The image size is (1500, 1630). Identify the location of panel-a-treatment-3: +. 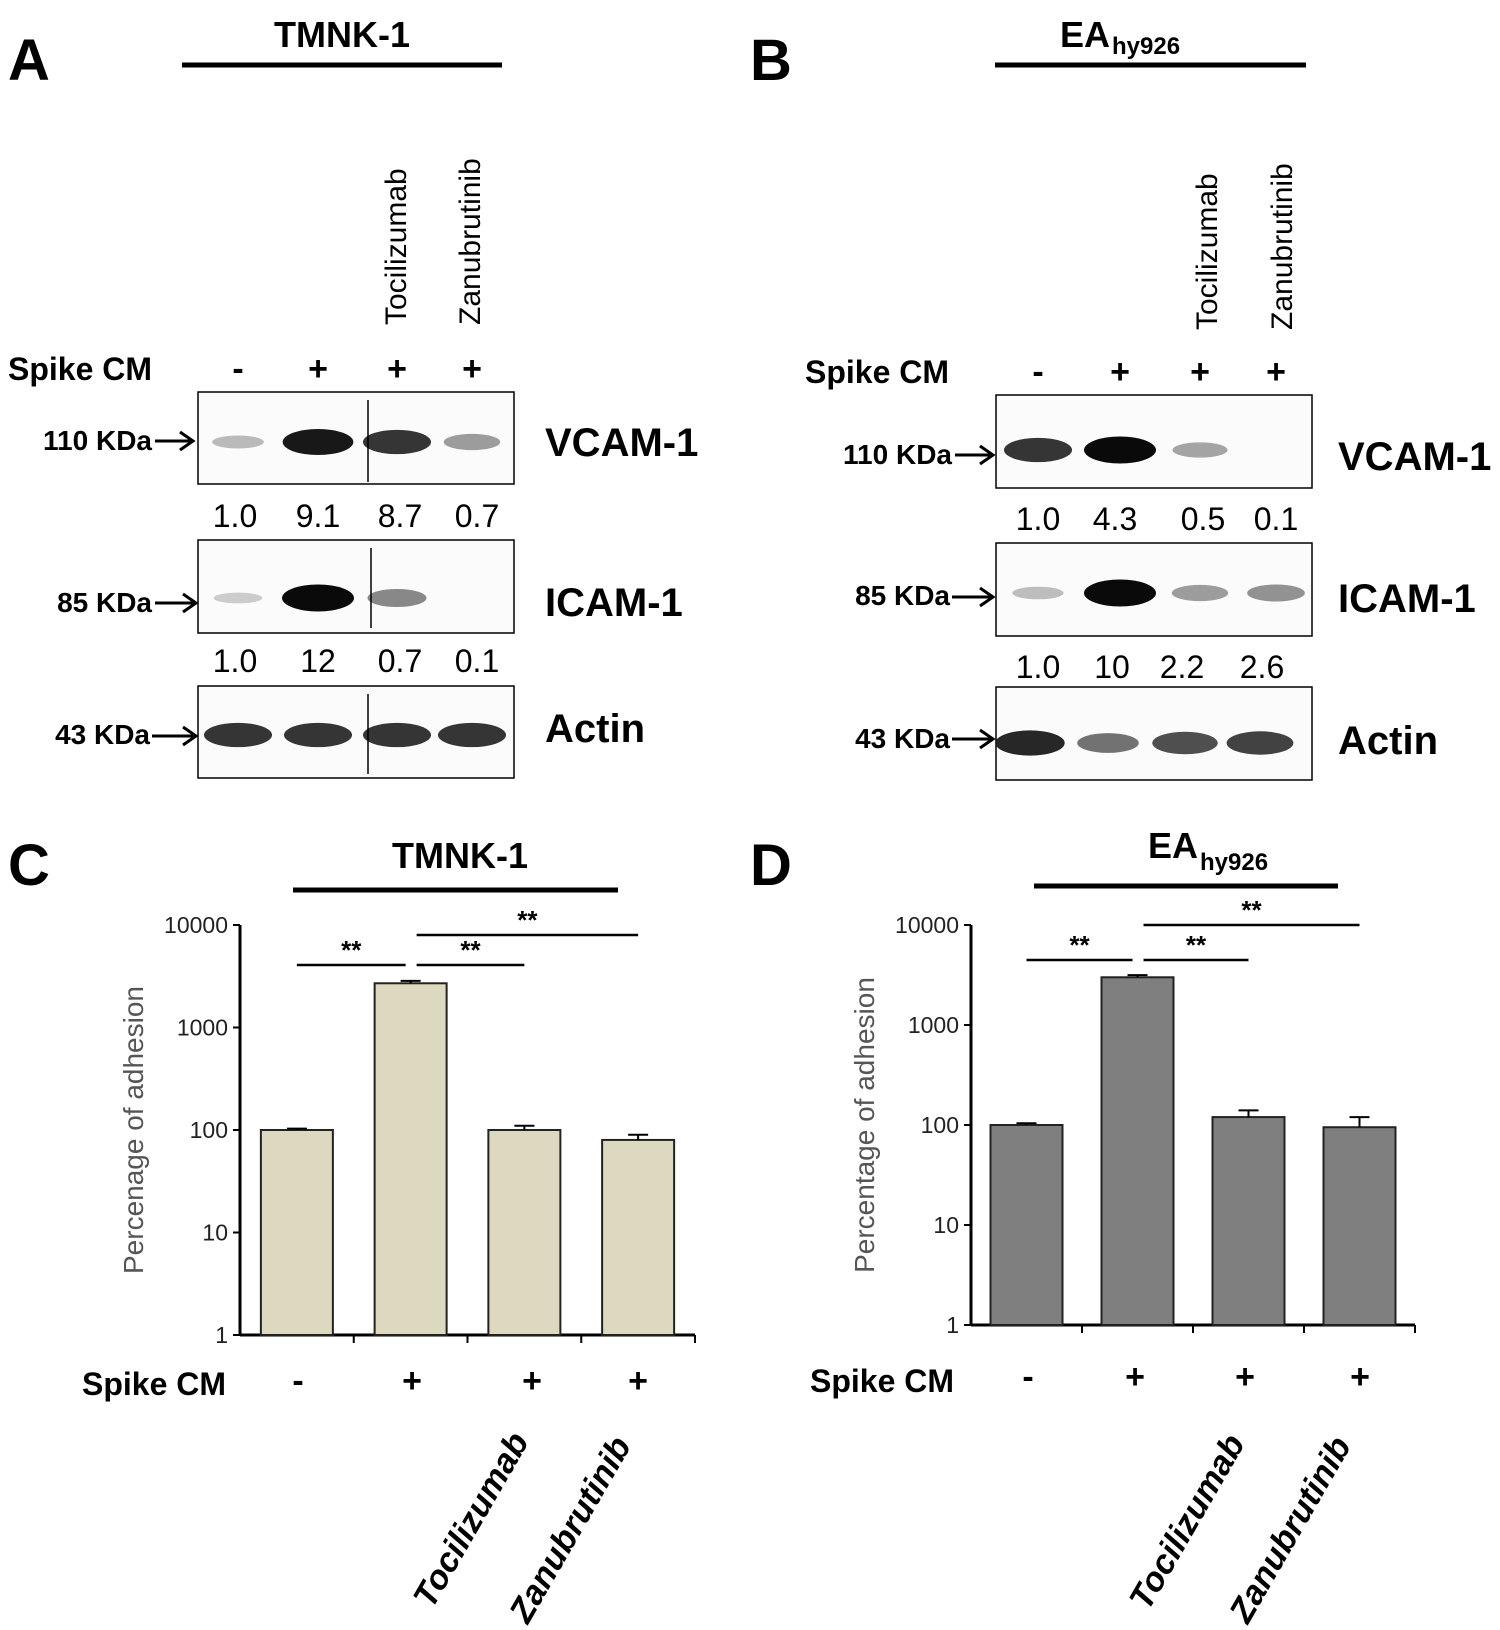
(397, 369).